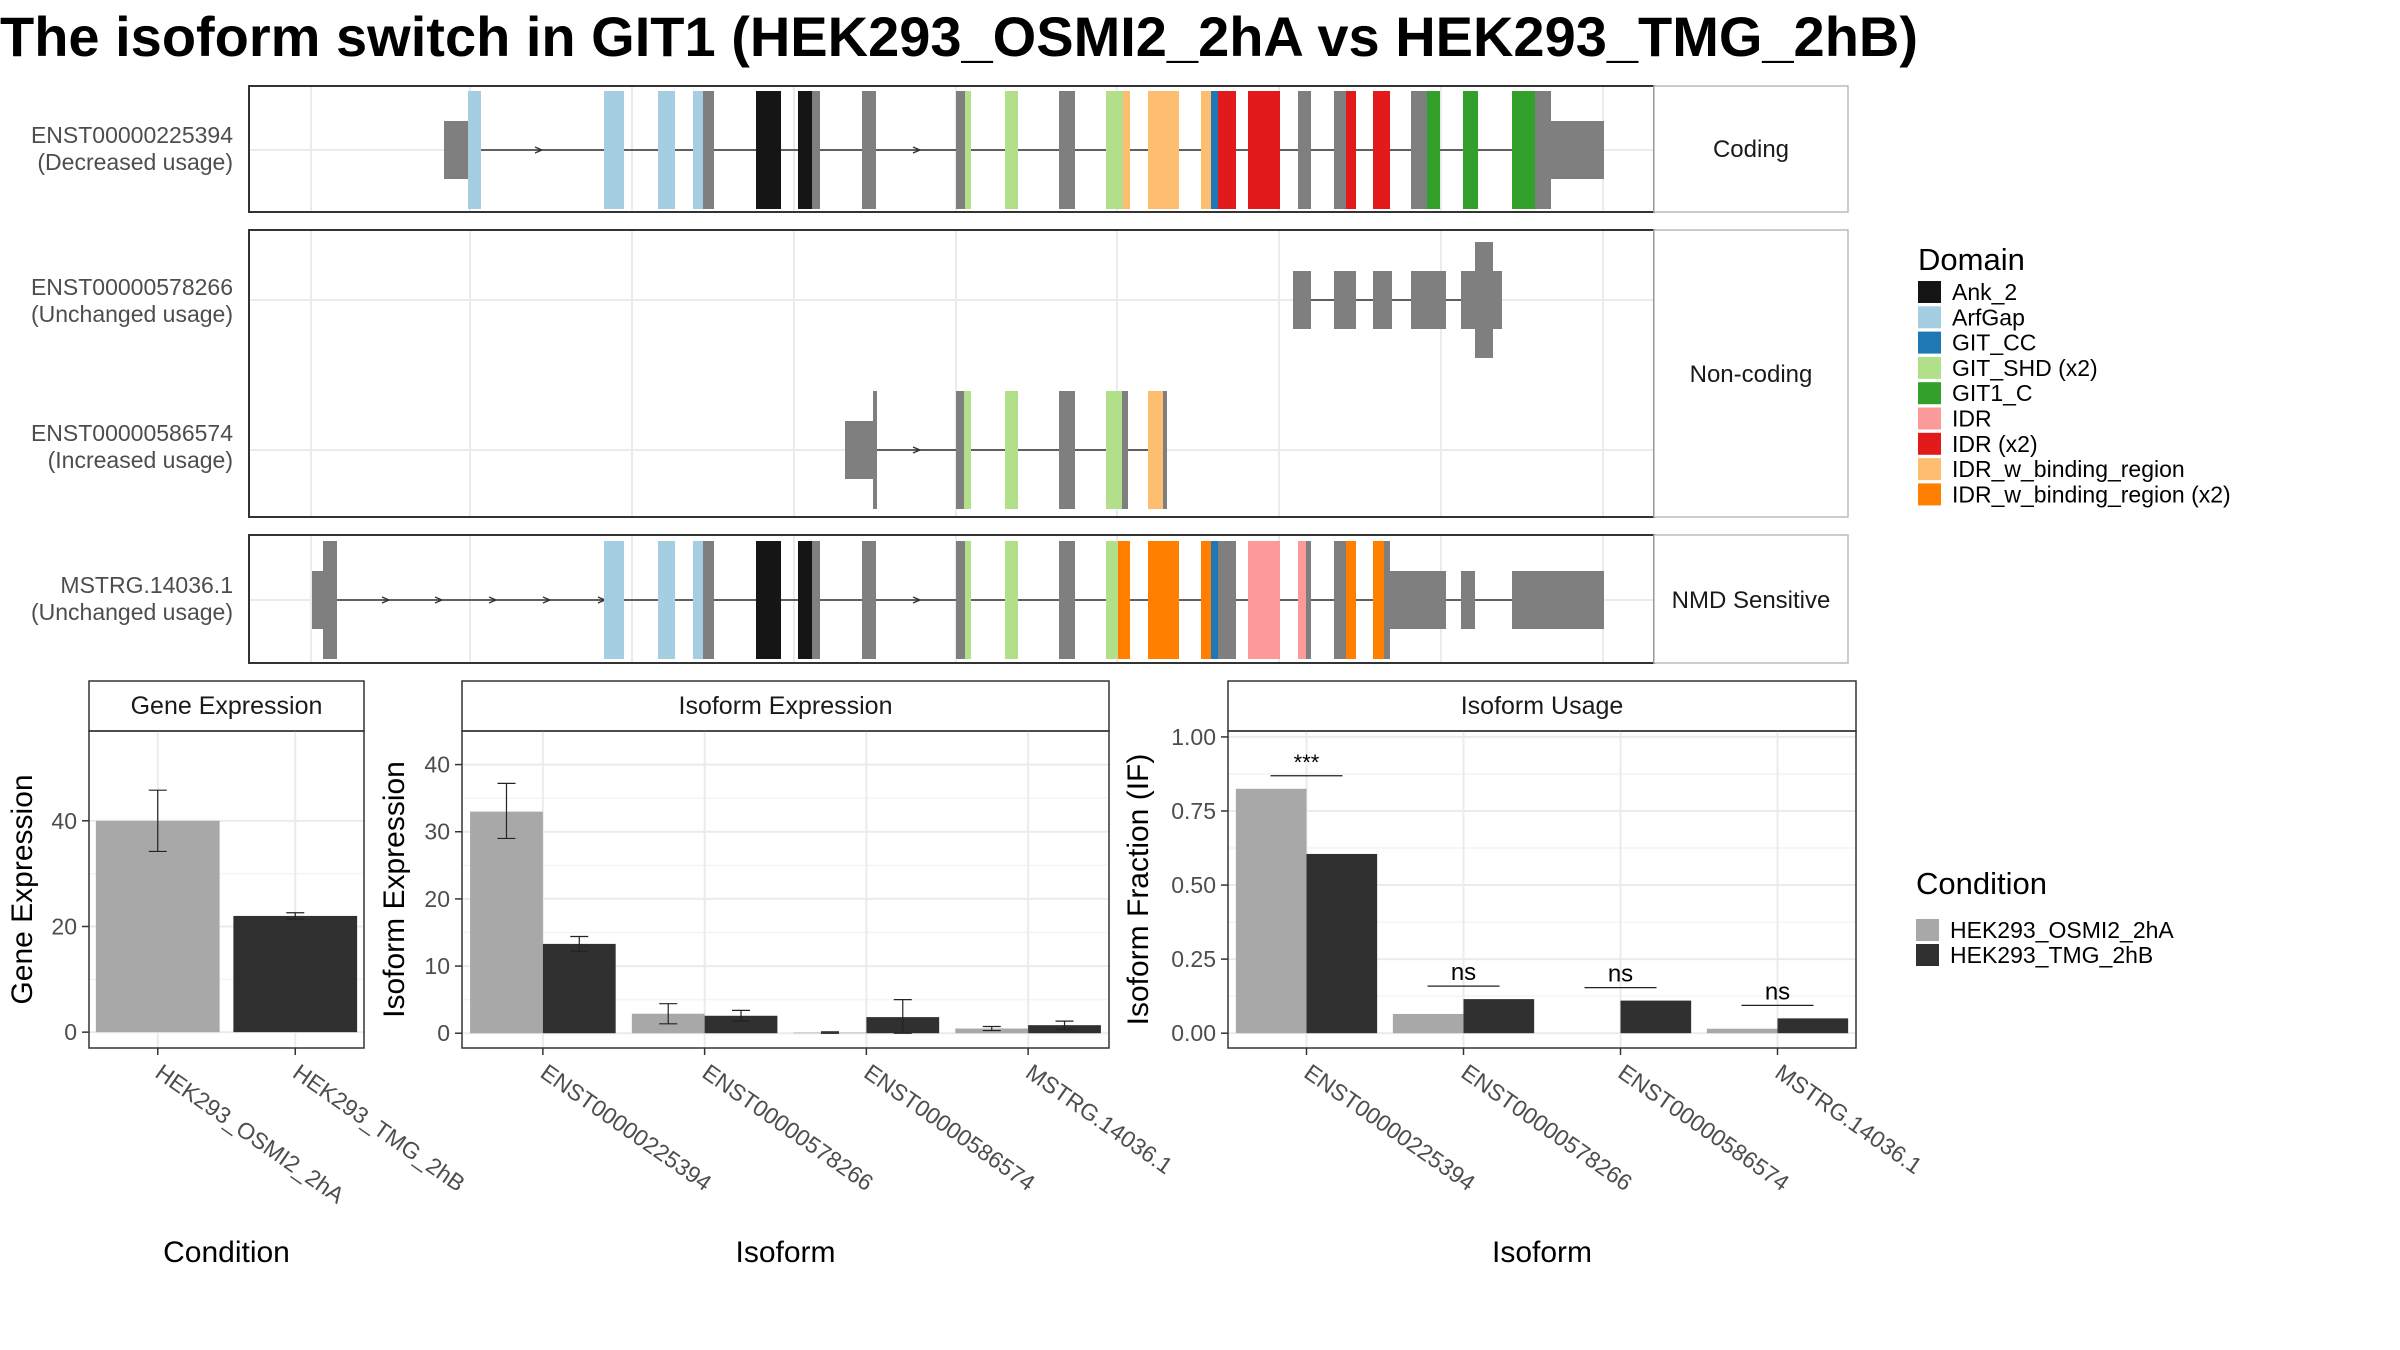 Image resolution: width=2400 pixels, height=1350 pixels. I want to click on panel-title: Isoform Expression, so click(786, 706).